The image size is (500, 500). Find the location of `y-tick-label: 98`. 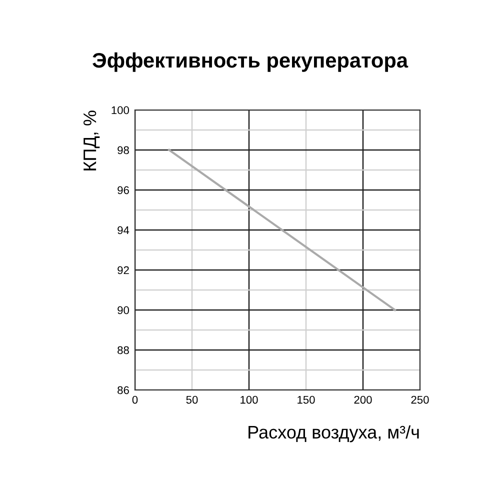

y-tick-label: 98 is located at coordinates (123, 150).